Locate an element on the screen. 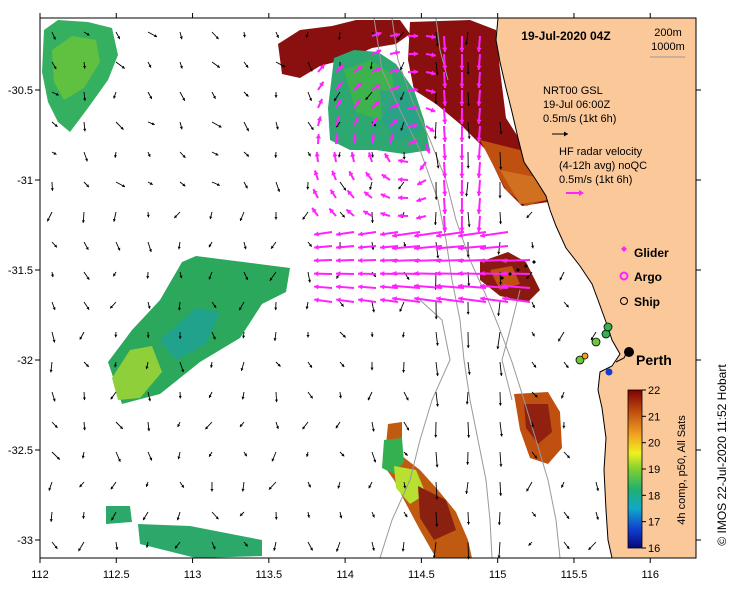 The height and width of the screenshot is (592, 739). model-legend-line3: 0.5m/s (1kt 6h) is located at coordinates (579, 119).